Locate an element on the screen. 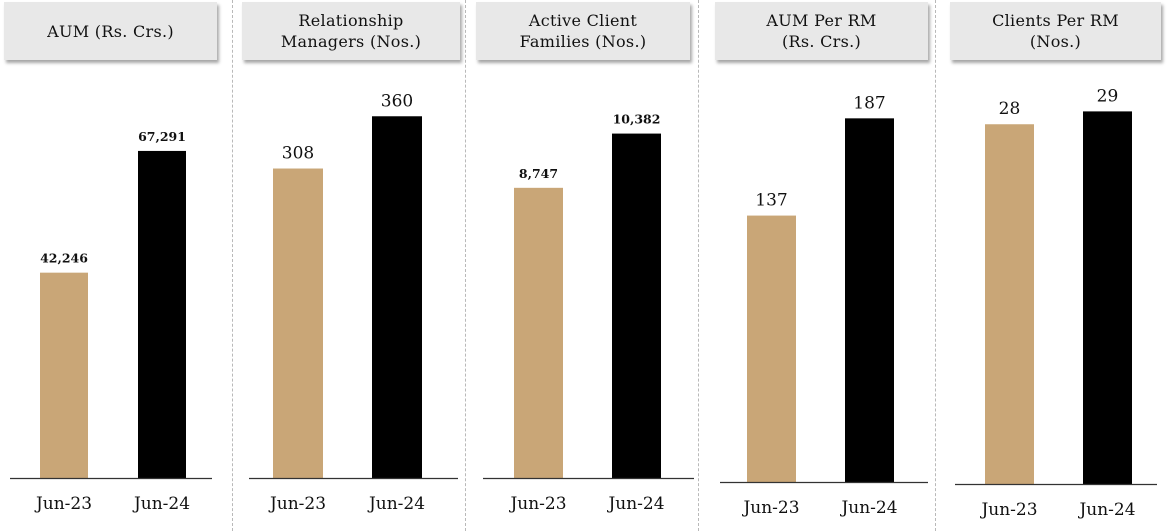 The image size is (1173, 531). chart-title: AUM (Rs. Crs.) is located at coordinates (110, 31).